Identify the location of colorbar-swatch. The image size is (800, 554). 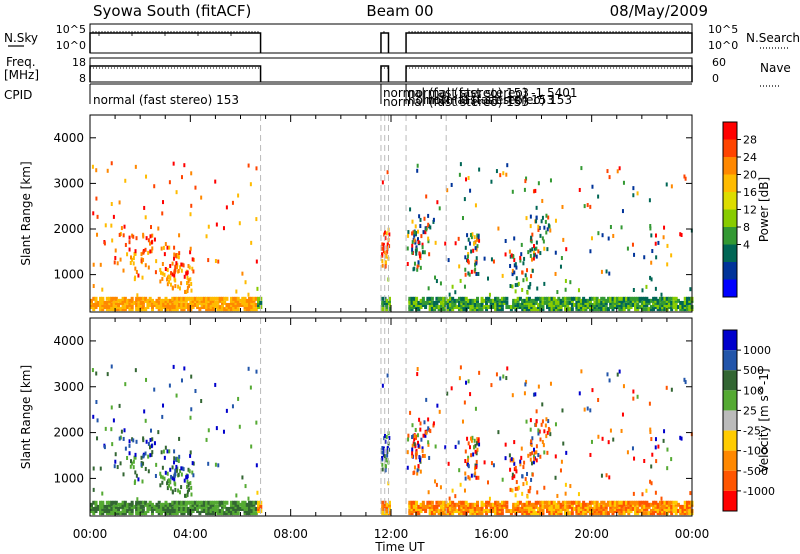
(730, 420).